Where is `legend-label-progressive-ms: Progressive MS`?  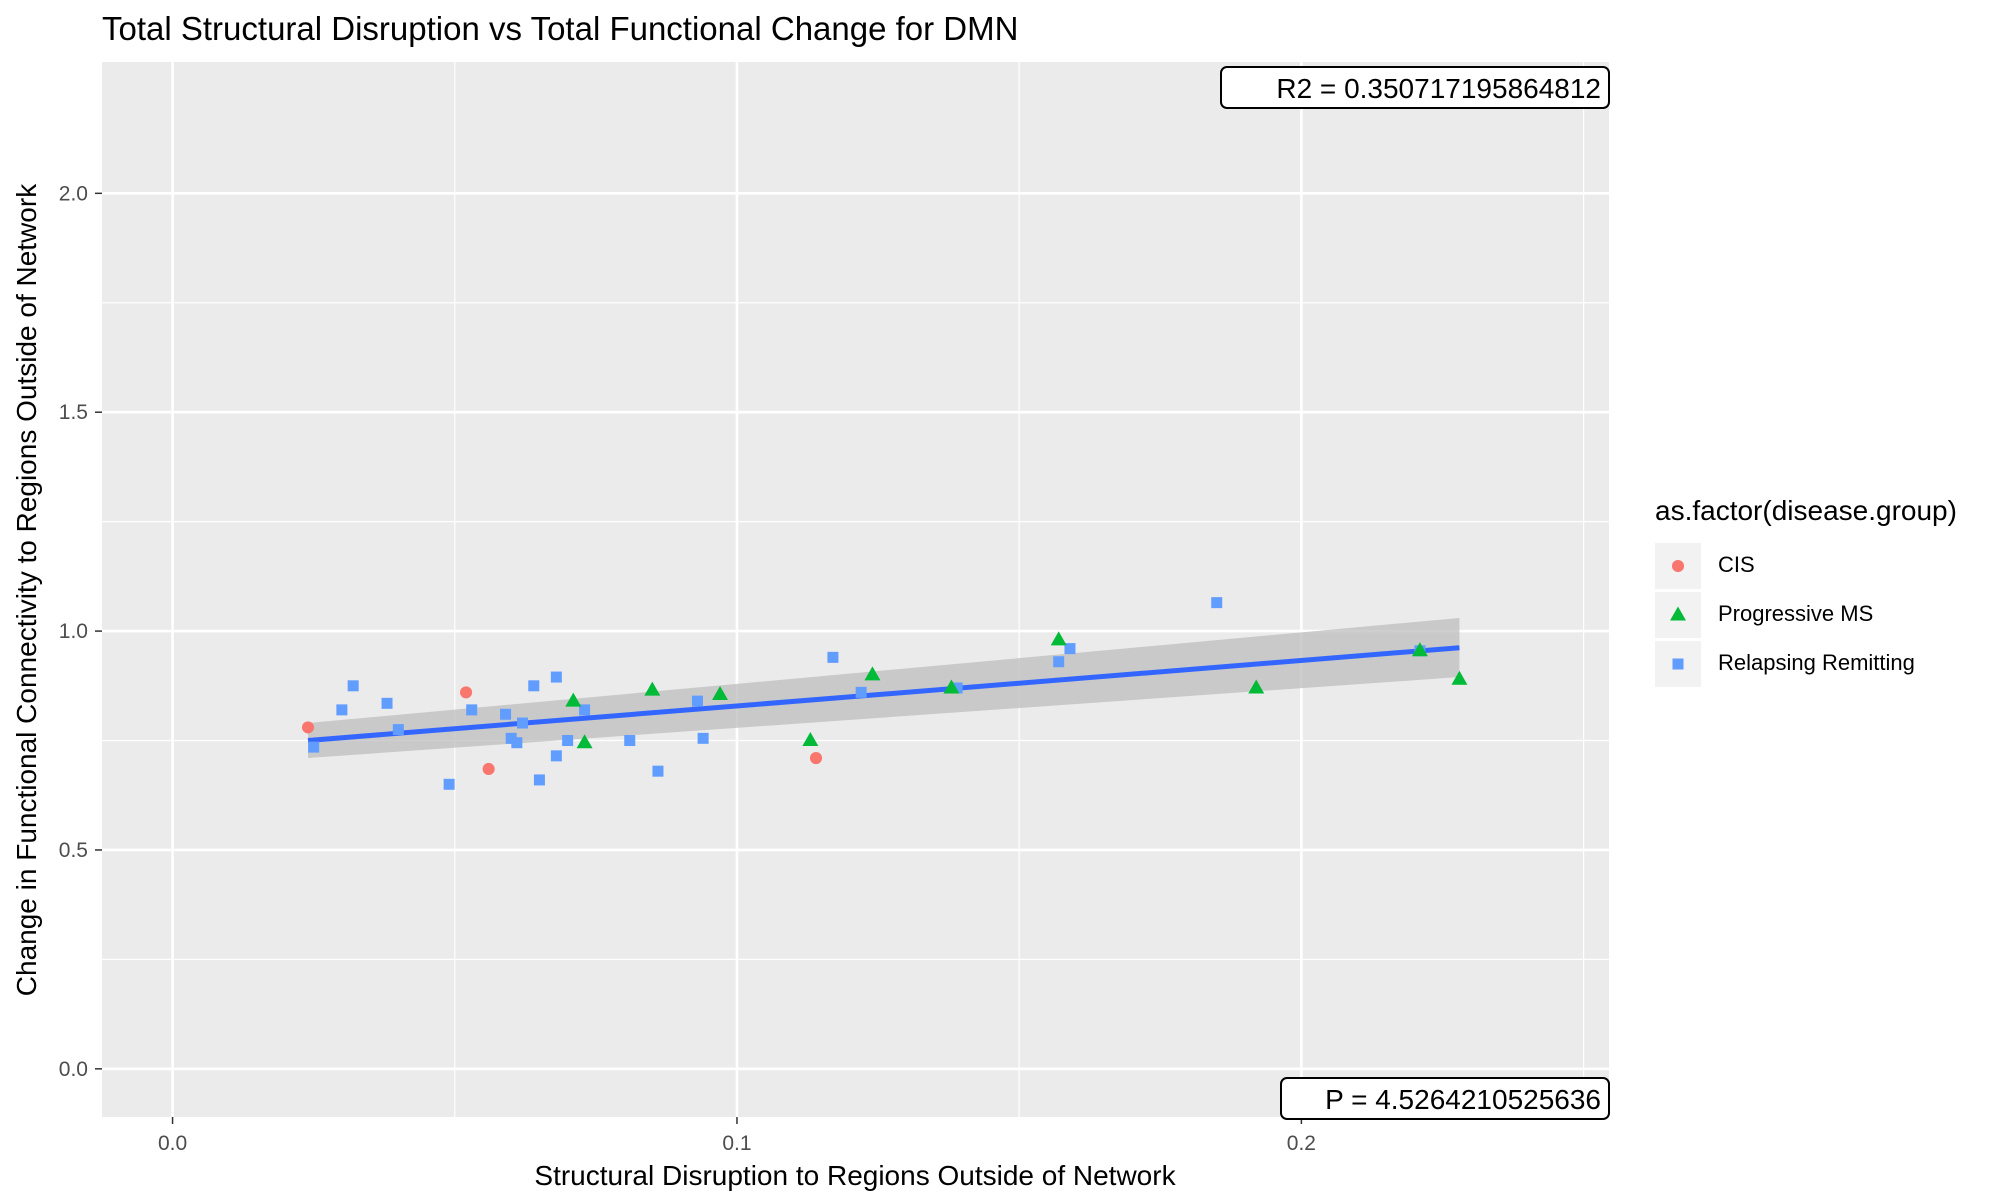 legend-label-progressive-ms: Progressive MS is located at coordinates (1795, 613).